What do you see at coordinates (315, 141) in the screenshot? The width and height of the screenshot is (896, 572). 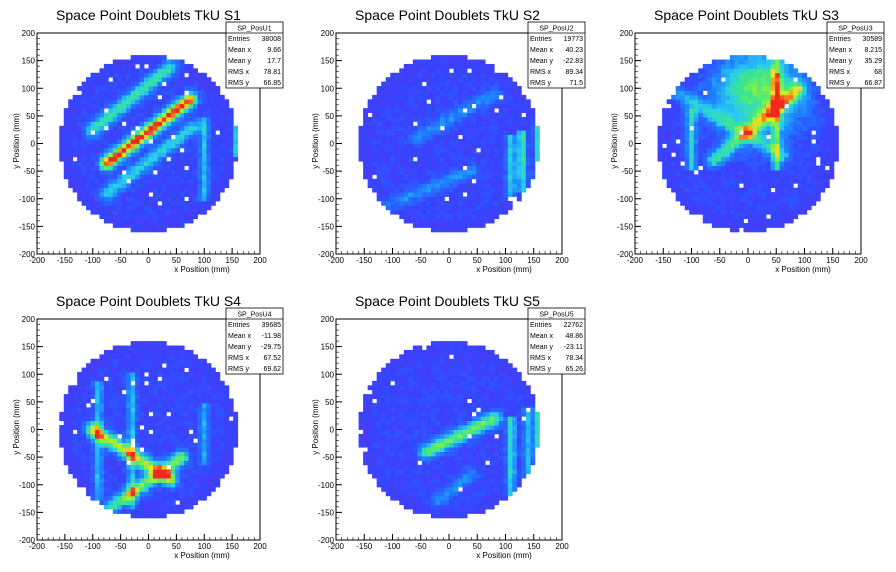 I see `y-axis-label: y Position (mm)` at bounding box center [315, 141].